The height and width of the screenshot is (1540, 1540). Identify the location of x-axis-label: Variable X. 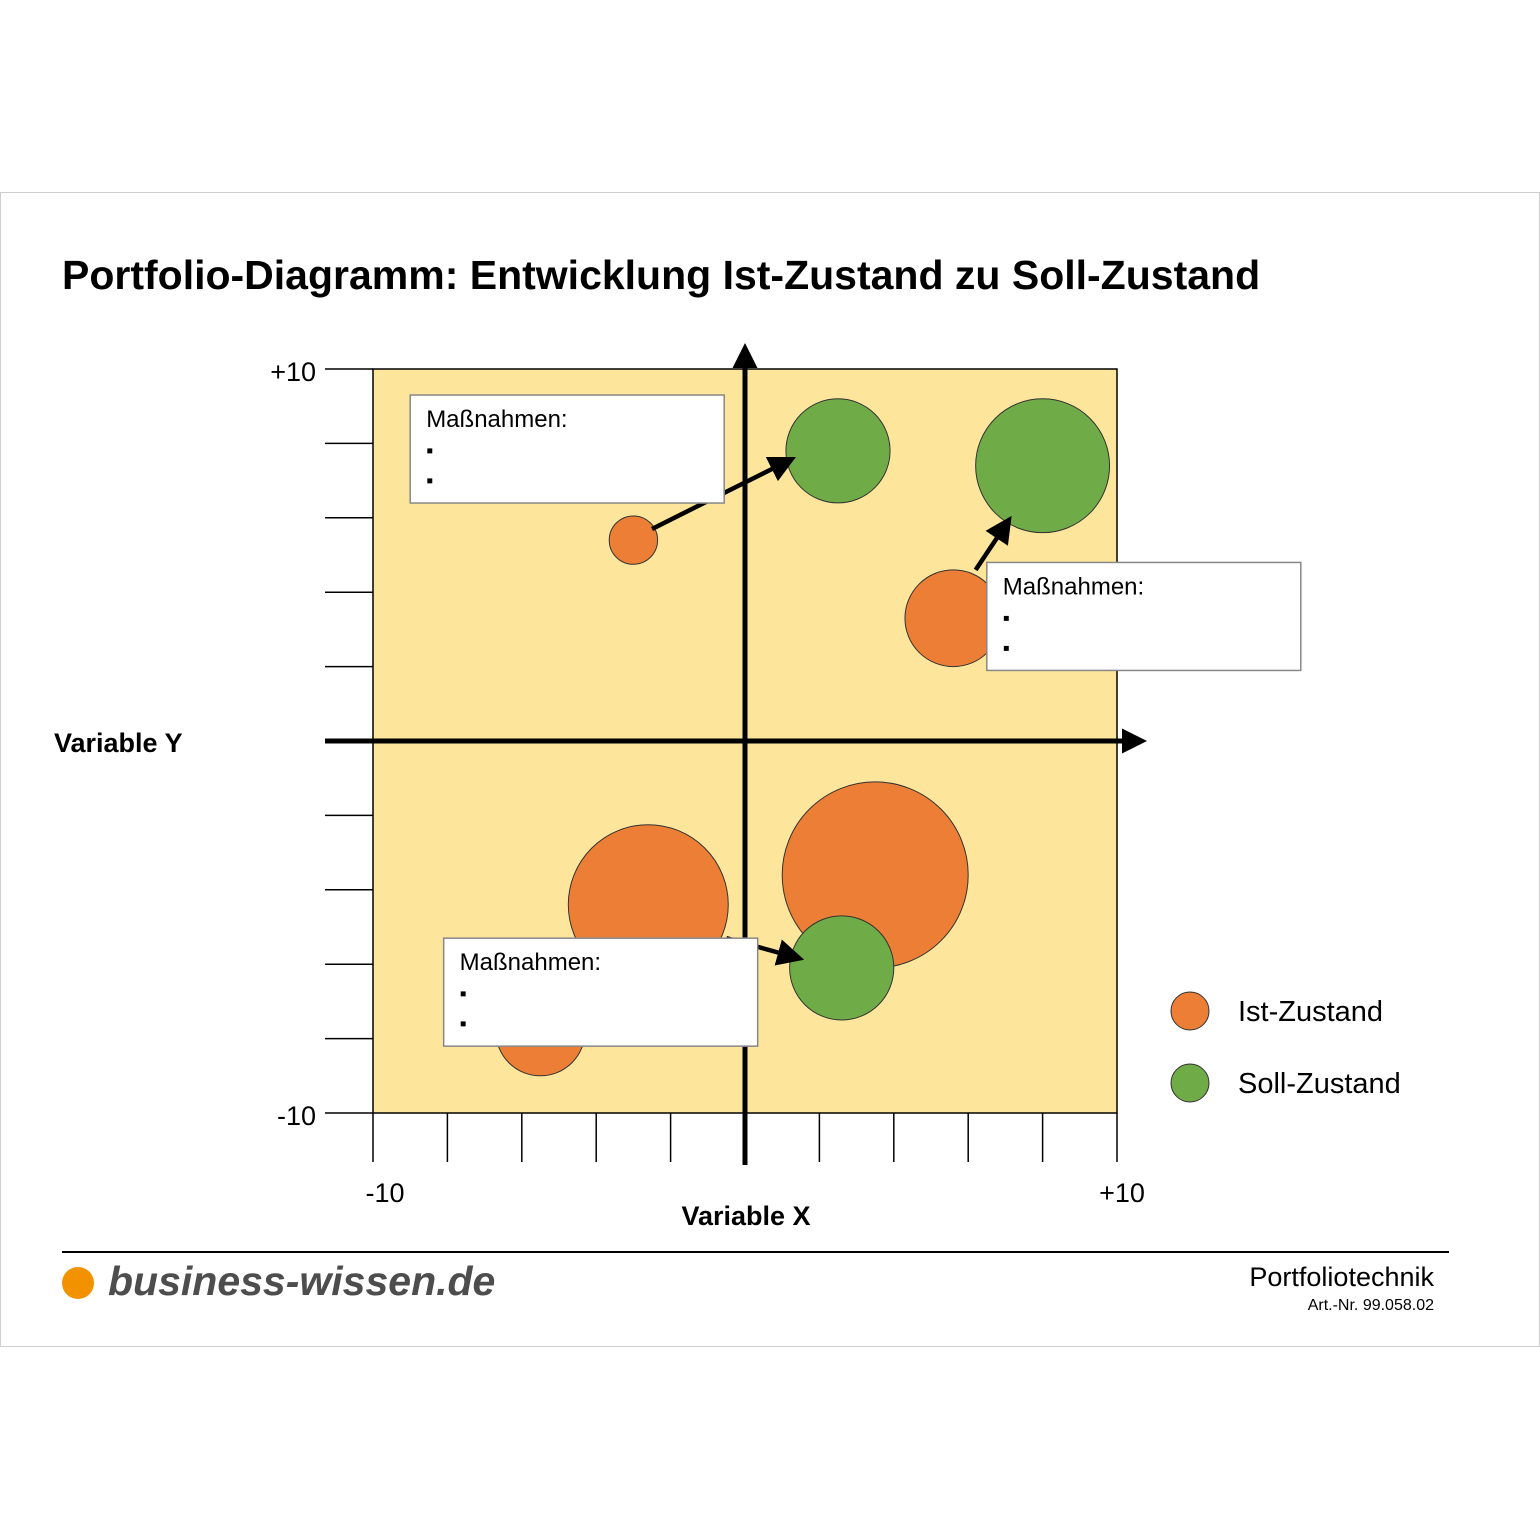
(745, 1216).